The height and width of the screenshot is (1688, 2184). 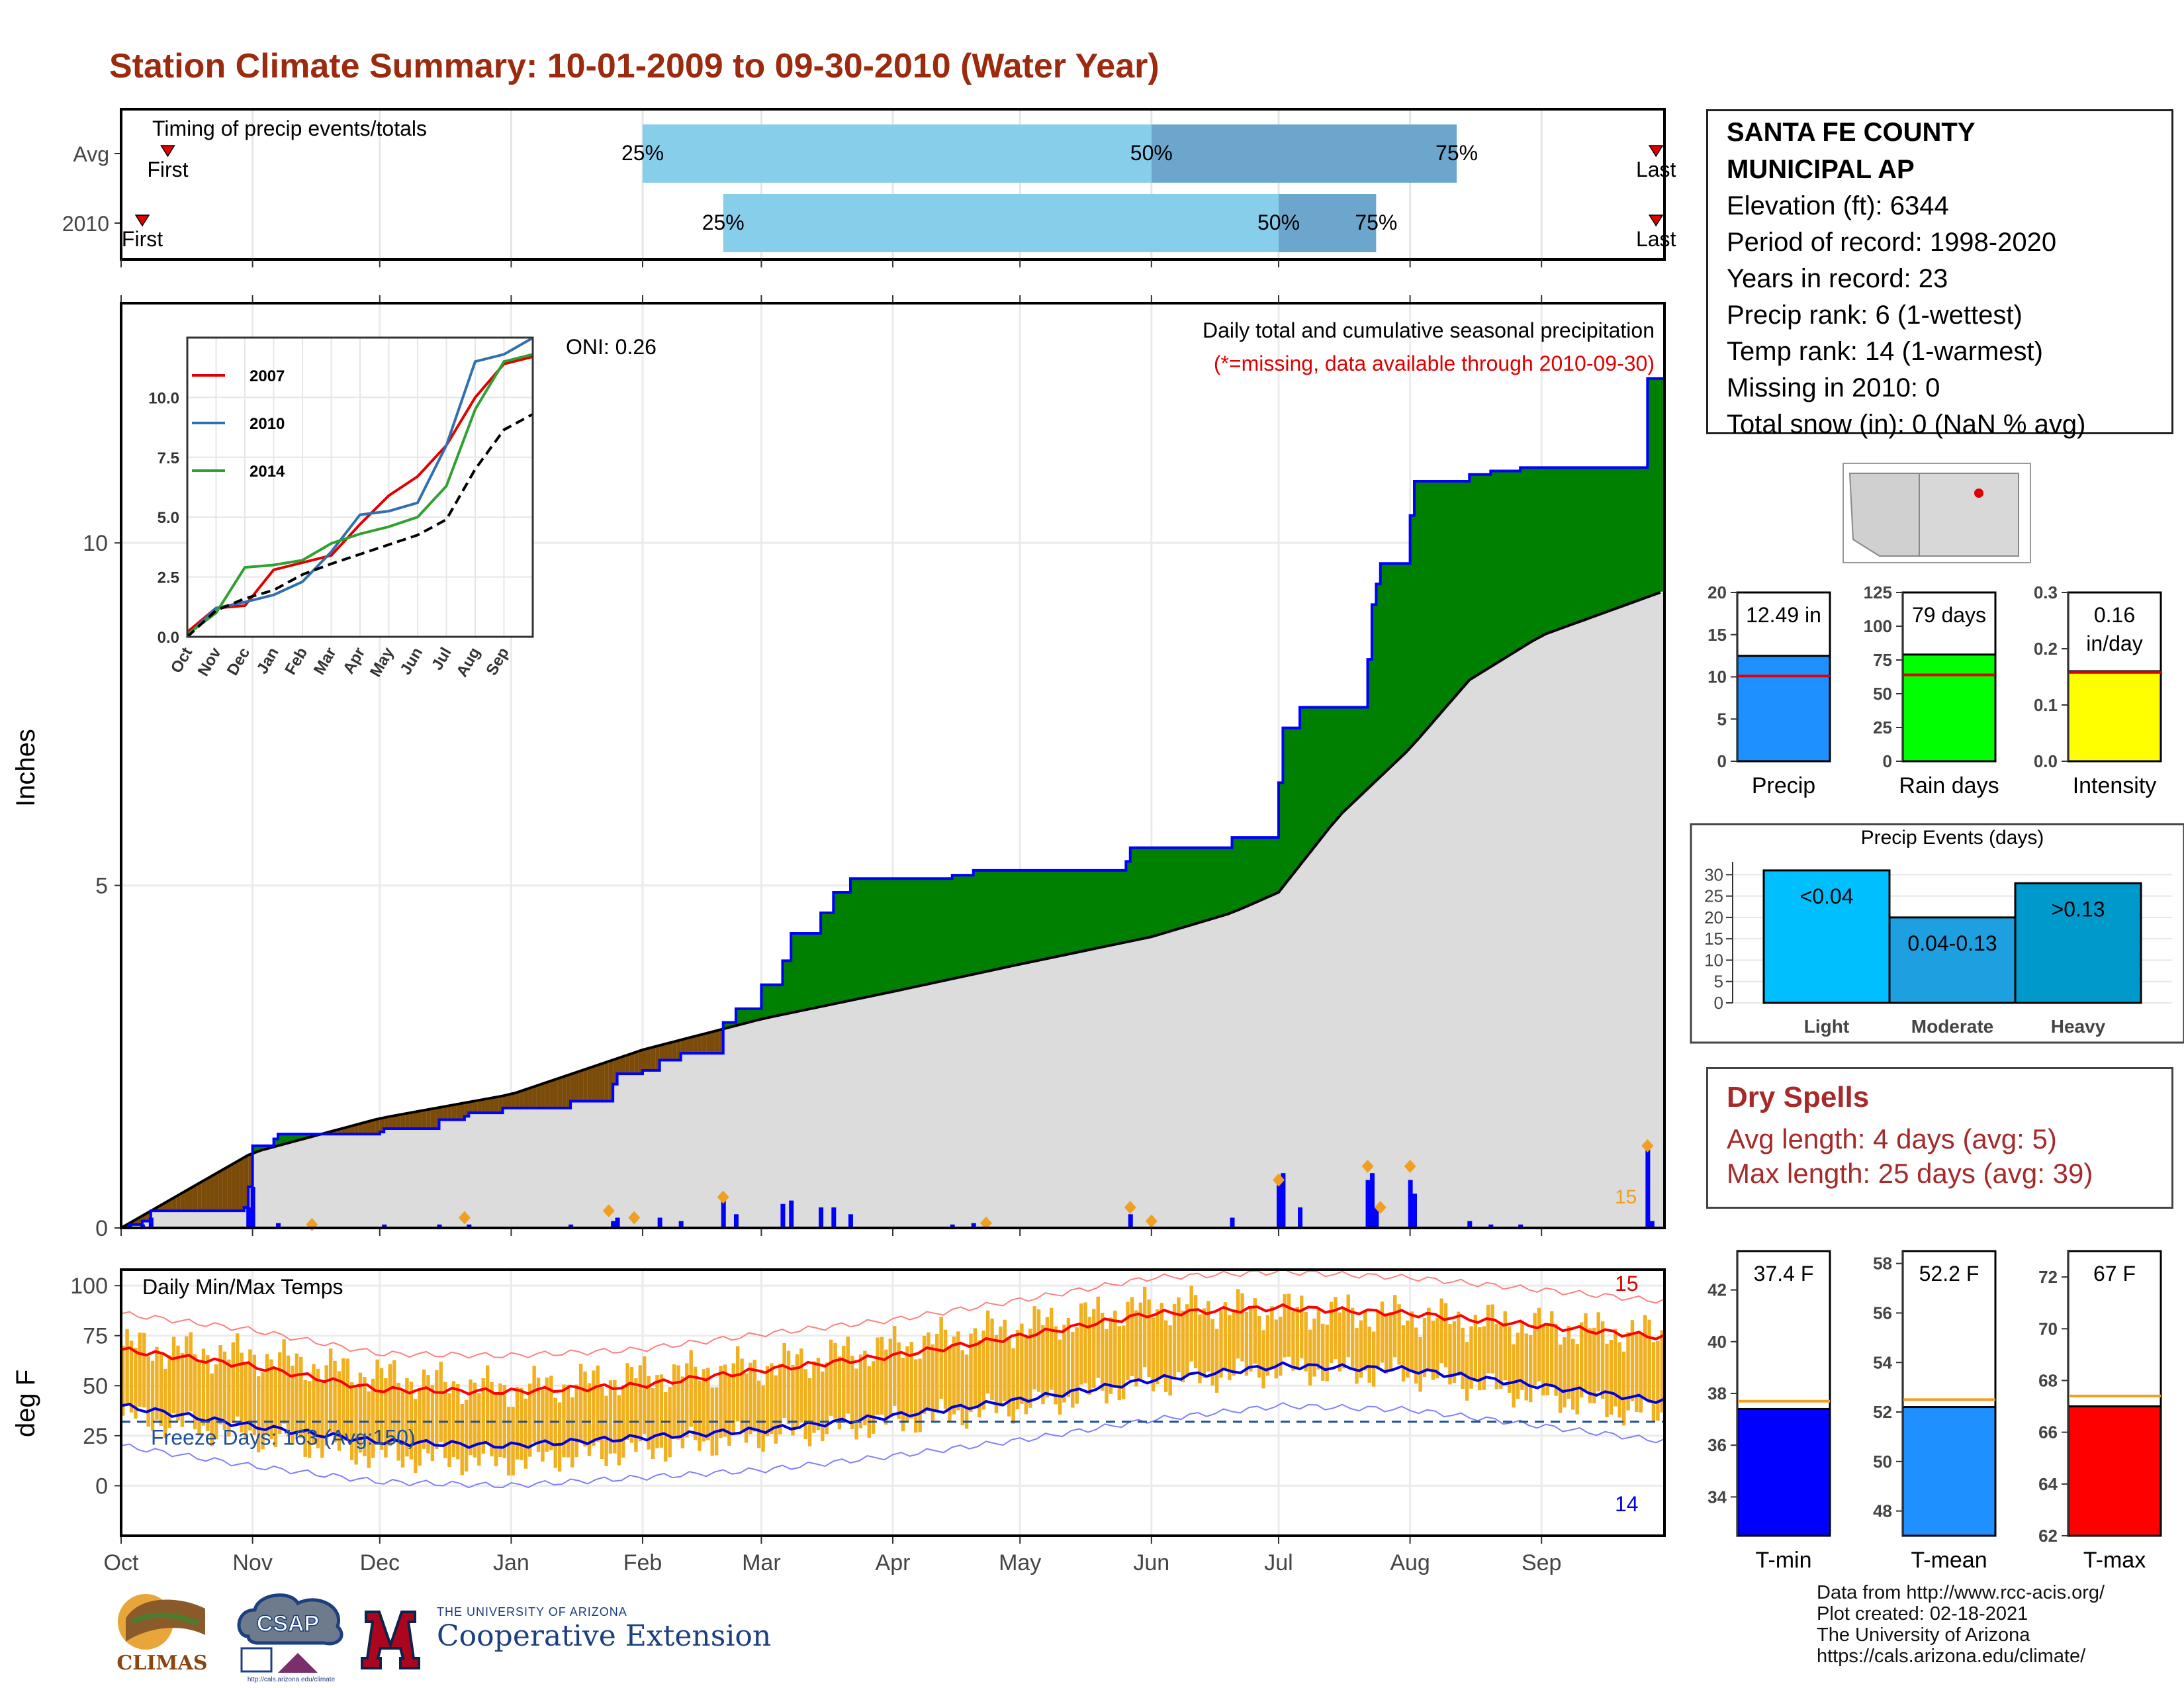 I want to click on precip-events-ytick-label: 0, so click(x=1718, y=1003).